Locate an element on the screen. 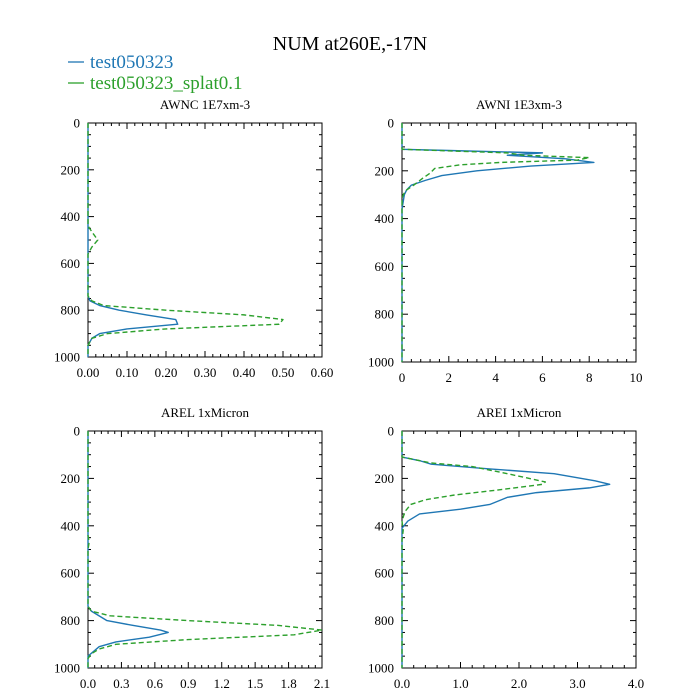 The height and width of the screenshot is (700, 700). x-tick-label: 6 is located at coordinates (542, 377).